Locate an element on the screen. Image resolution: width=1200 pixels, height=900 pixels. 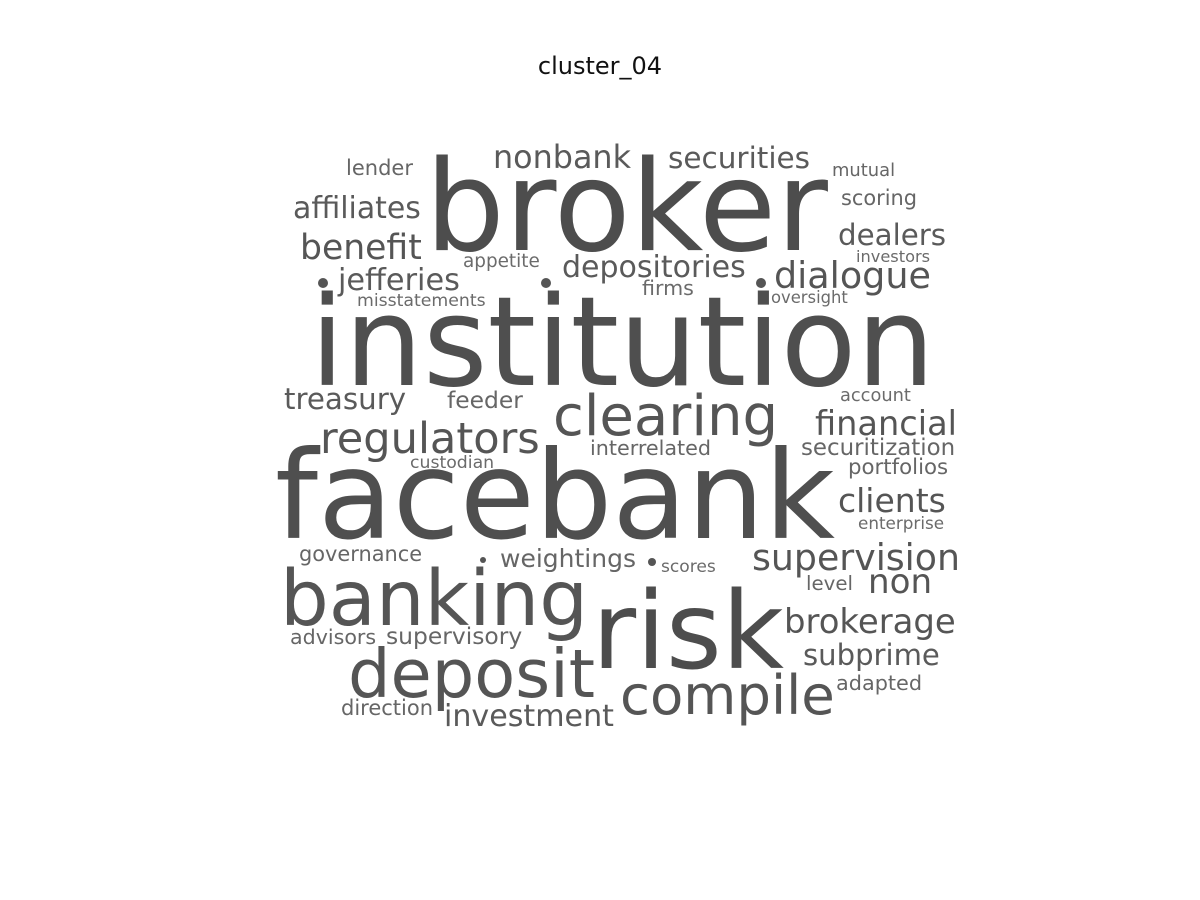
word-appetite: appetite is located at coordinates (501, 261).